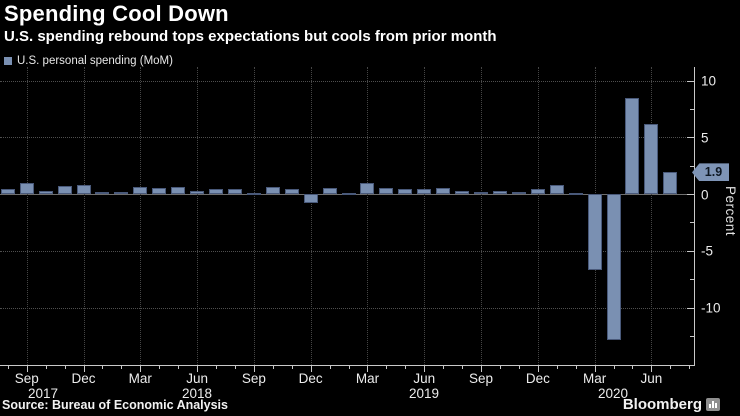 The height and width of the screenshot is (416, 740). I want to click on last-value-callout: 1.9, so click(710, 172).